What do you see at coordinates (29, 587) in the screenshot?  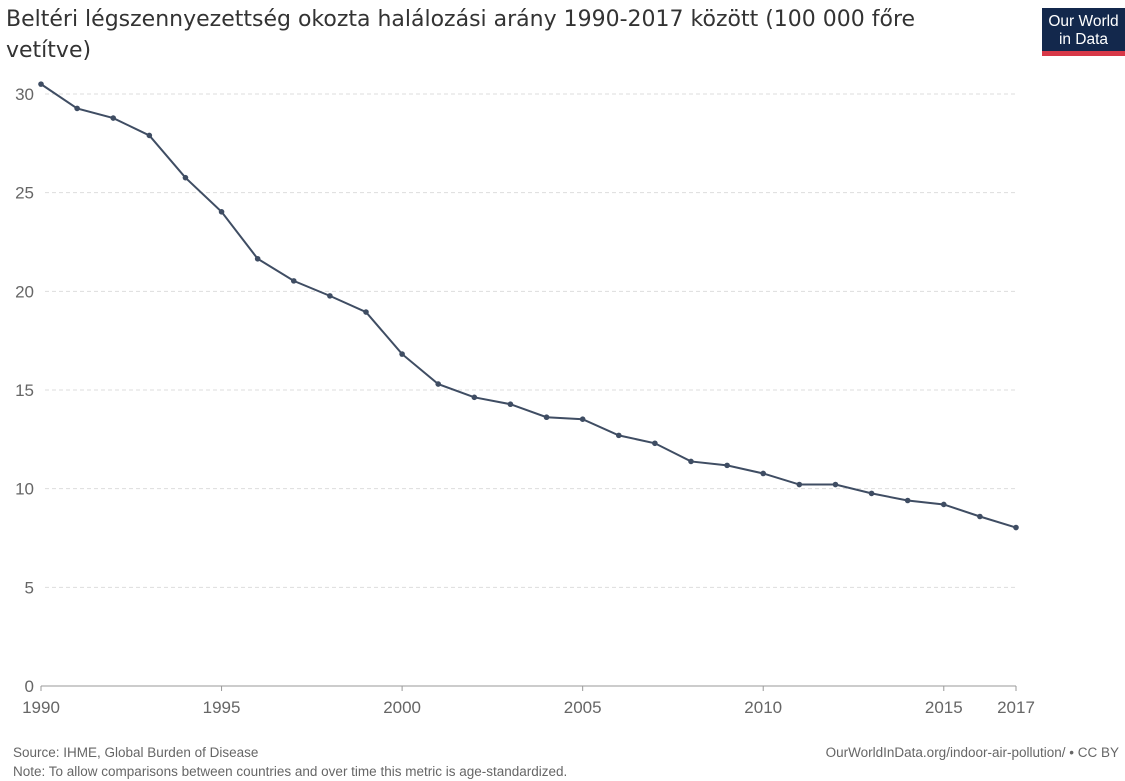 I see `y-tick-label: 5` at bounding box center [29, 587].